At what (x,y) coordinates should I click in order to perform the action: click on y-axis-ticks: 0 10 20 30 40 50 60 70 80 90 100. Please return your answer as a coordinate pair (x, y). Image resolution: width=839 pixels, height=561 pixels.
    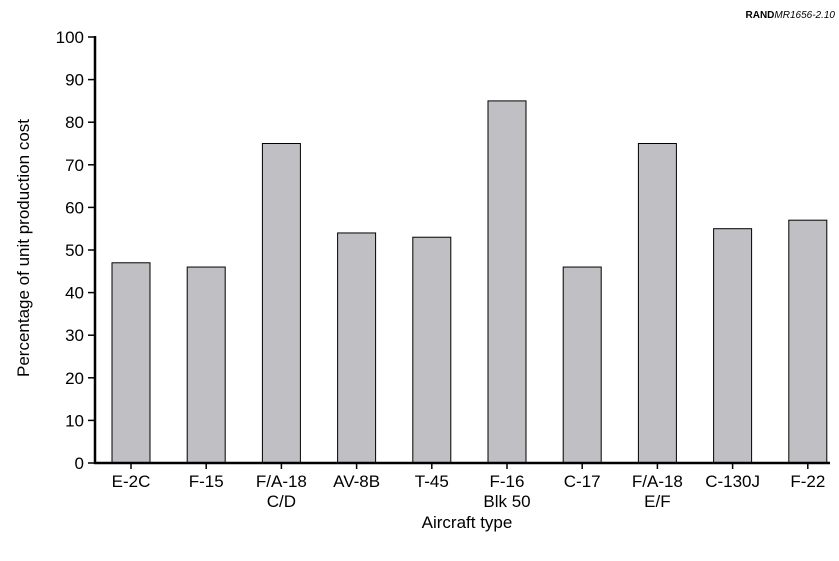
    Looking at the image, I should click on (75, 250).